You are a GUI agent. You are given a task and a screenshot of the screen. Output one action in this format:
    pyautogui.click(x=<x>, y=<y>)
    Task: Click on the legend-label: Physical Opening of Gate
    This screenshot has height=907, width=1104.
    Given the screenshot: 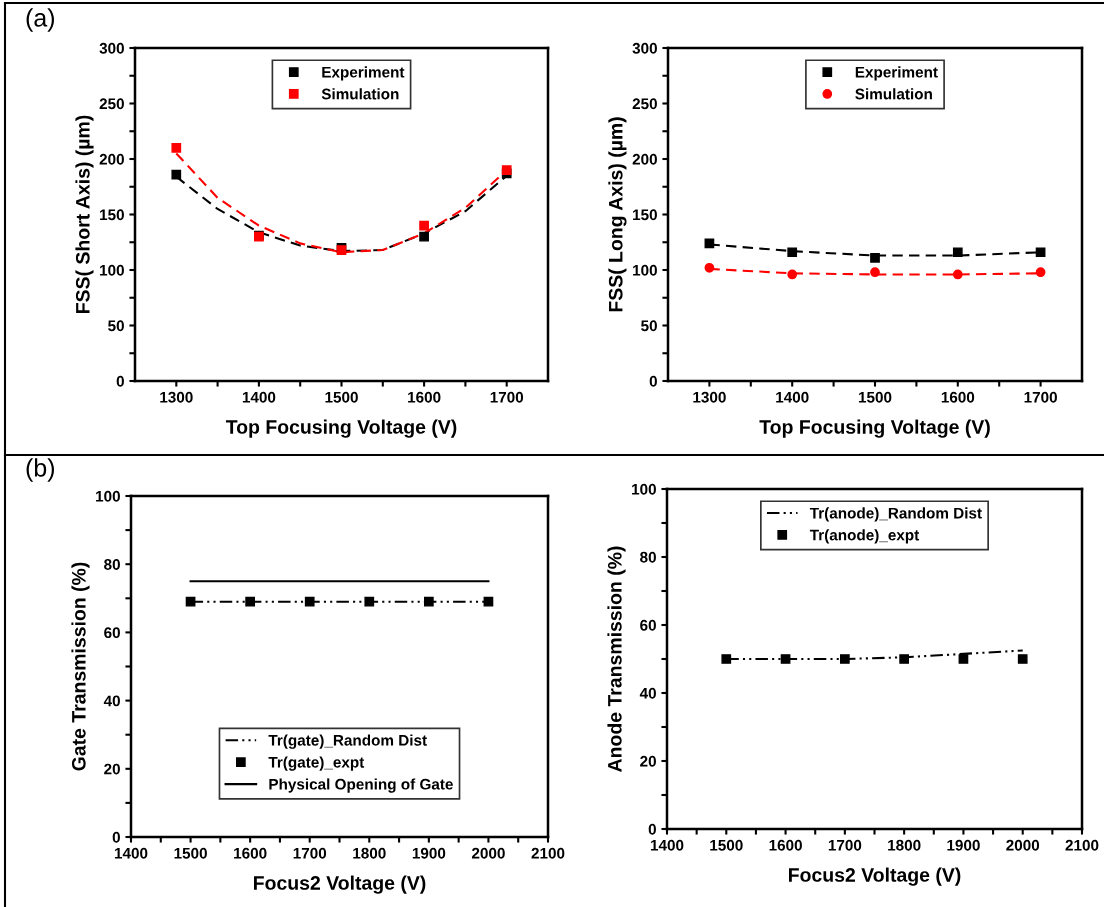 What is the action you would take?
    pyautogui.click(x=361, y=785)
    